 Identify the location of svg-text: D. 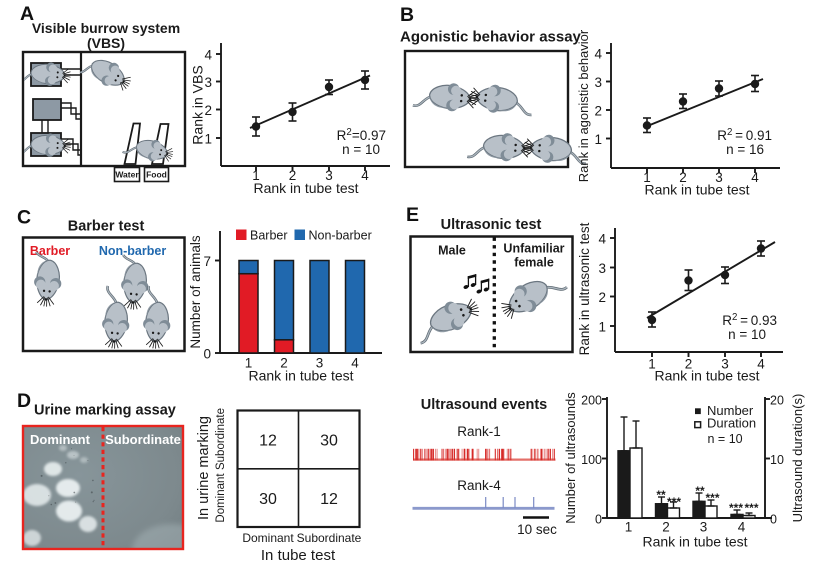
(24, 401).